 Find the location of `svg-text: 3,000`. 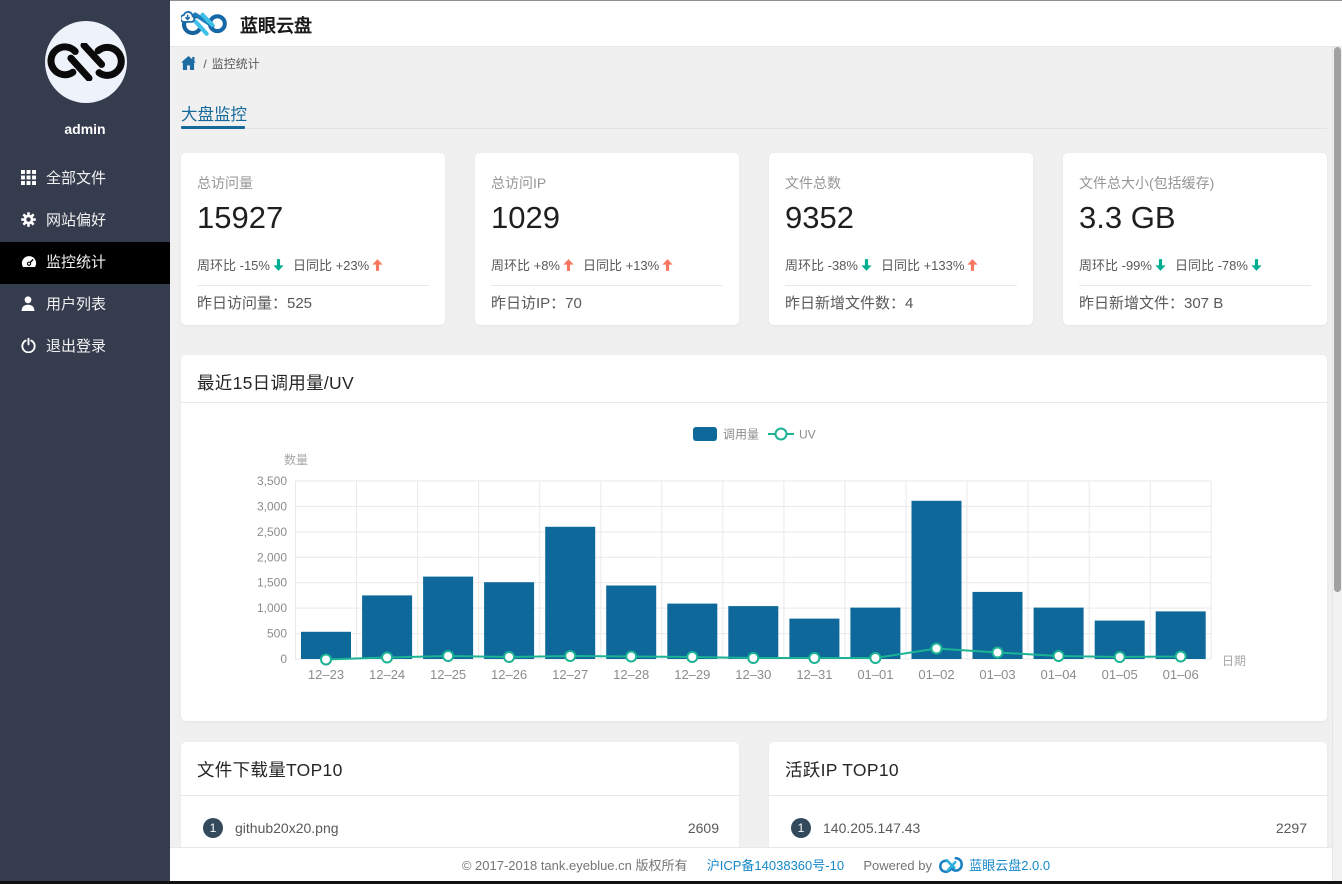

svg-text: 3,000 is located at coordinates (272, 506).